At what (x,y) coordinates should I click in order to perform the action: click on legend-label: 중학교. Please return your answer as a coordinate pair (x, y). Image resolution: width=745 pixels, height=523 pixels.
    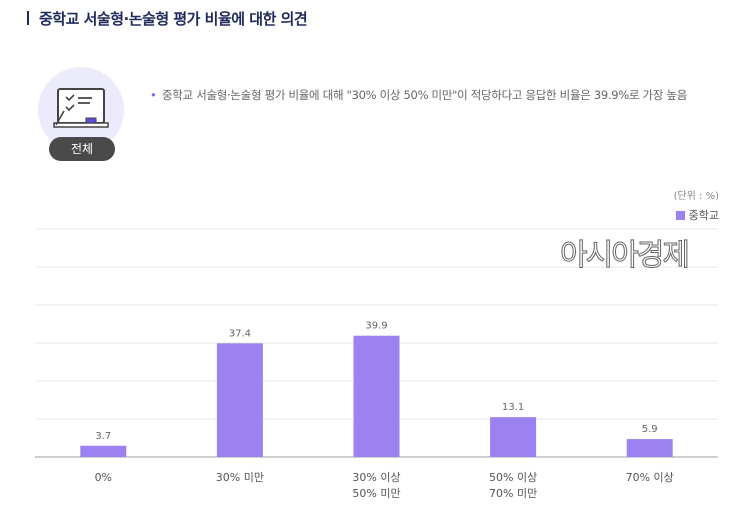
    Looking at the image, I should click on (703, 215).